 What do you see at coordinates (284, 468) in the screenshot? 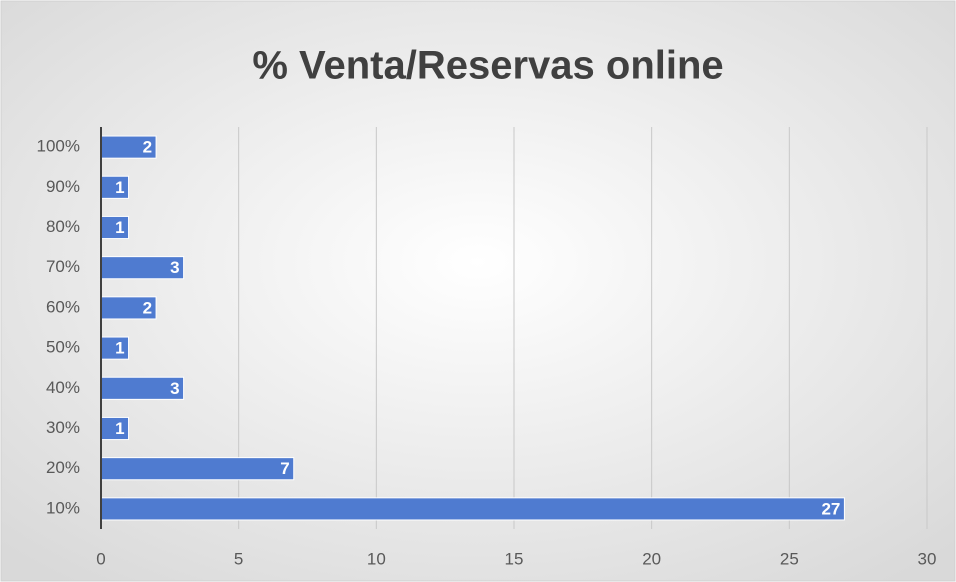
I see `data-label: 7` at bounding box center [284, 468].